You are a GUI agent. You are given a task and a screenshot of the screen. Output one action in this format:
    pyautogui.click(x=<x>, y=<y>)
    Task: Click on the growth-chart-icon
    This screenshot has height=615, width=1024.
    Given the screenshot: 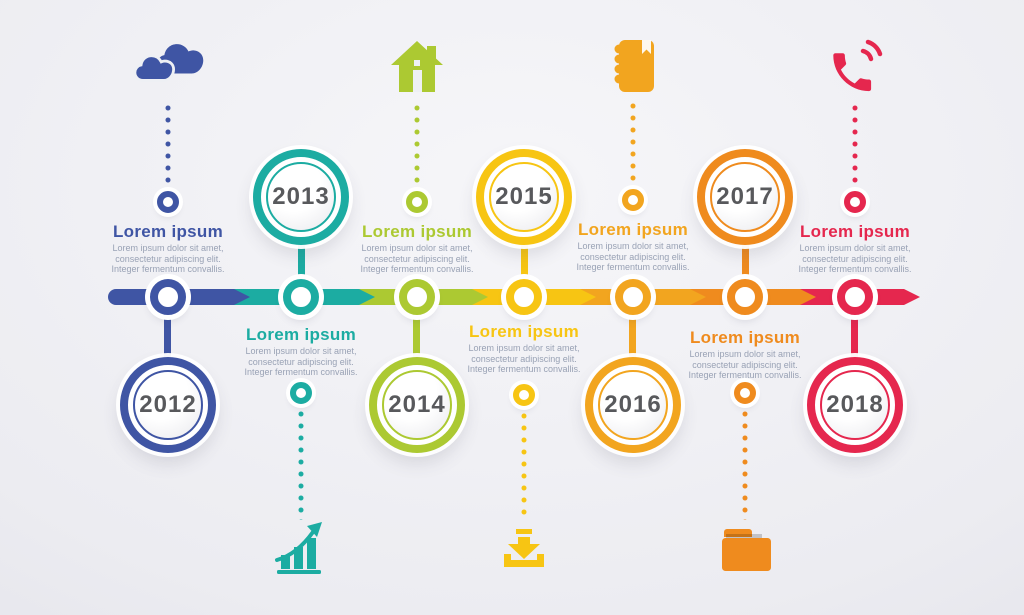 What is the action you would take?
    pyautogui.click(x=300, y=547)
    